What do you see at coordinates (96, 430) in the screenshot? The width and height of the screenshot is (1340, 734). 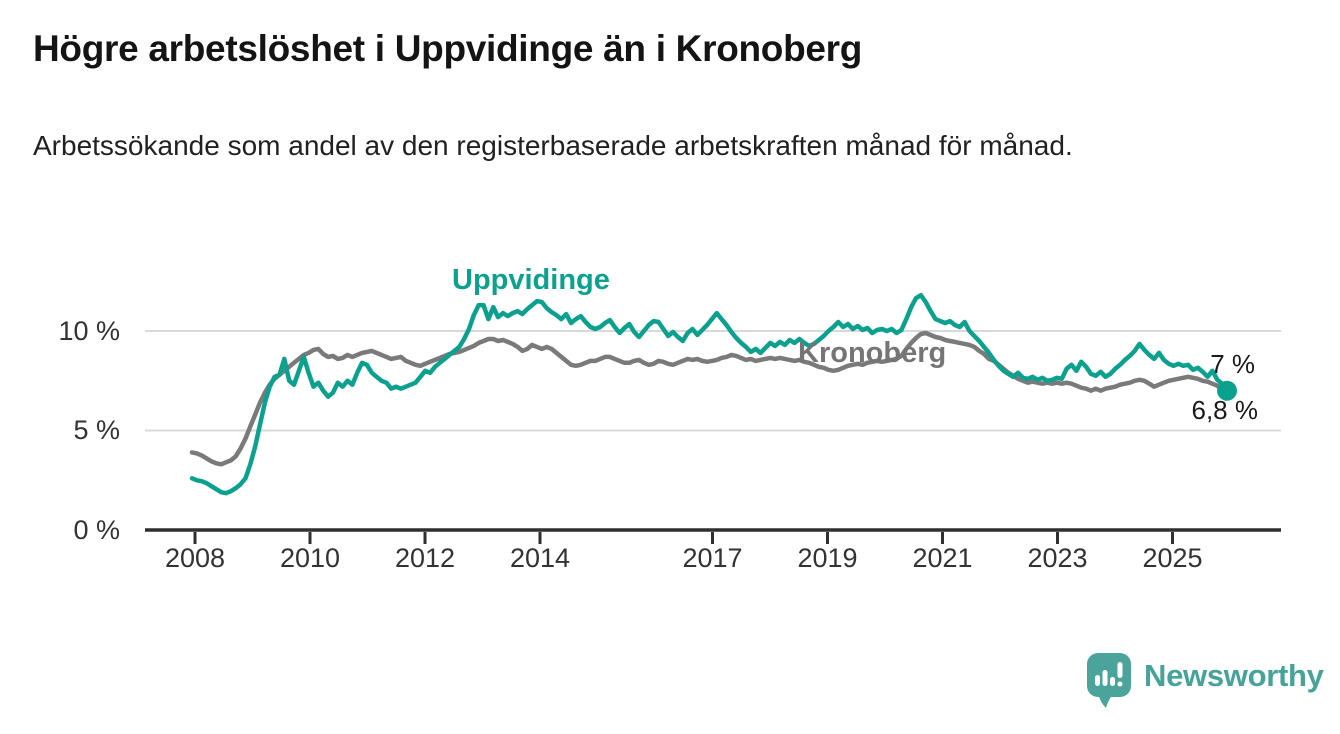 I see `y-tick-label-5: 5 %` at bounding box center [96, 430].